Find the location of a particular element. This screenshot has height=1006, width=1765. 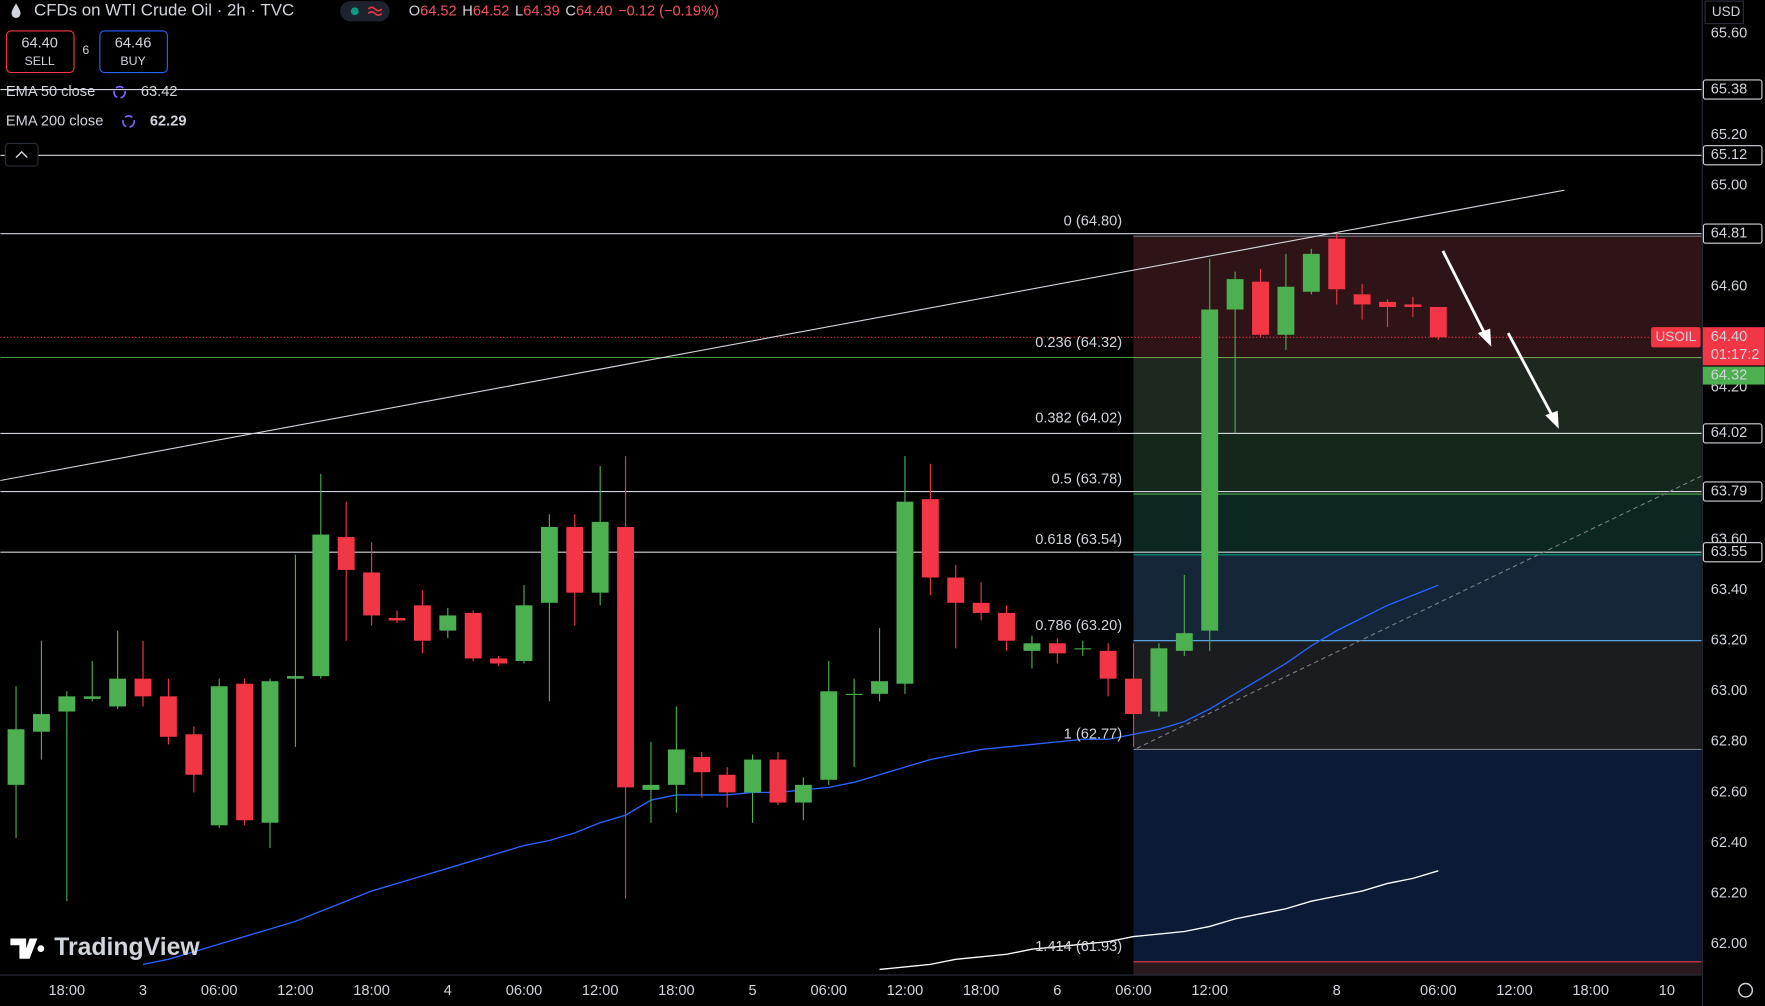

ohlc-change: −0.12 (−0.19%) is located at coordinates (668, 11).